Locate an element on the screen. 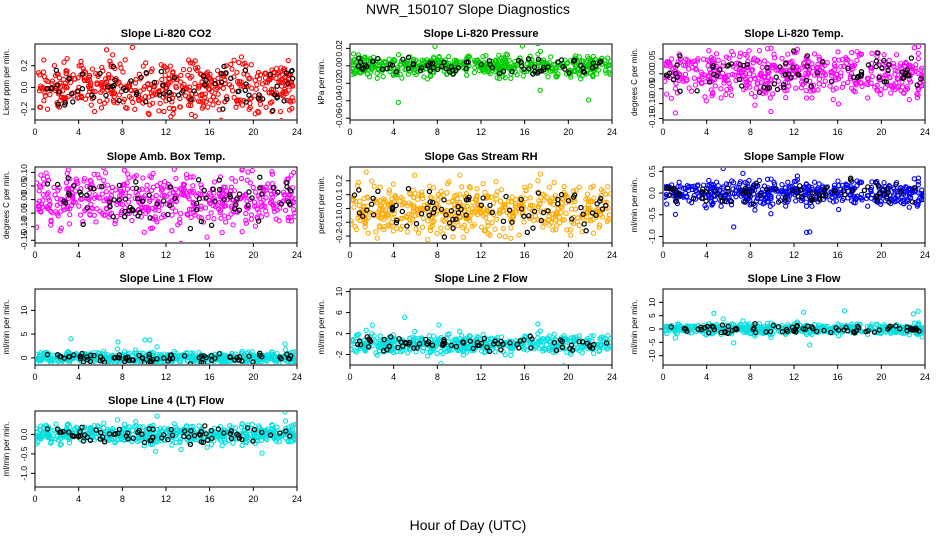 The width and height of the screenshot is (936, 540). y-tick-label: 0.00 is located at coordinates (24, 199).